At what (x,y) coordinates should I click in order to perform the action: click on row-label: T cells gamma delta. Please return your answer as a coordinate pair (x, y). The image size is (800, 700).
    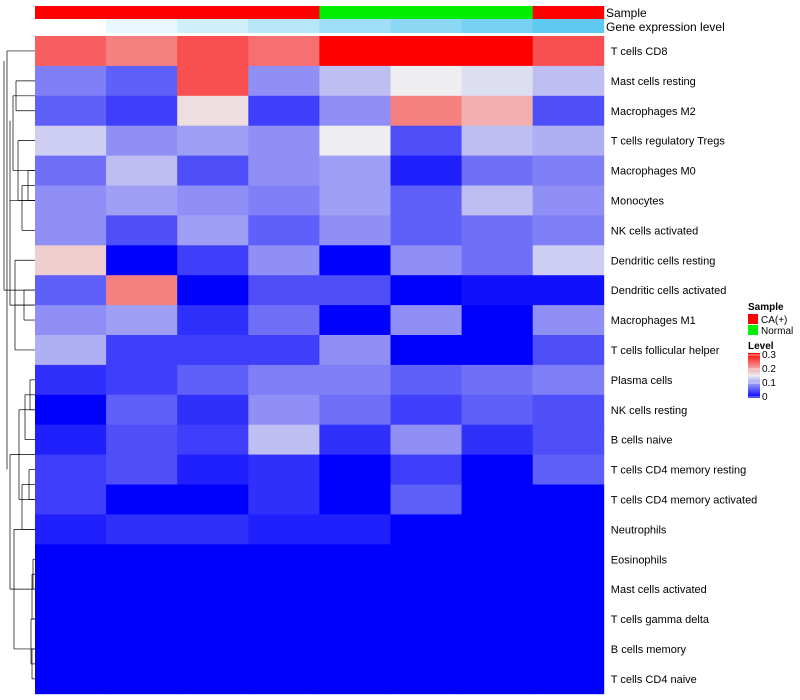
    Looking at the image, I should click on (660, 620).